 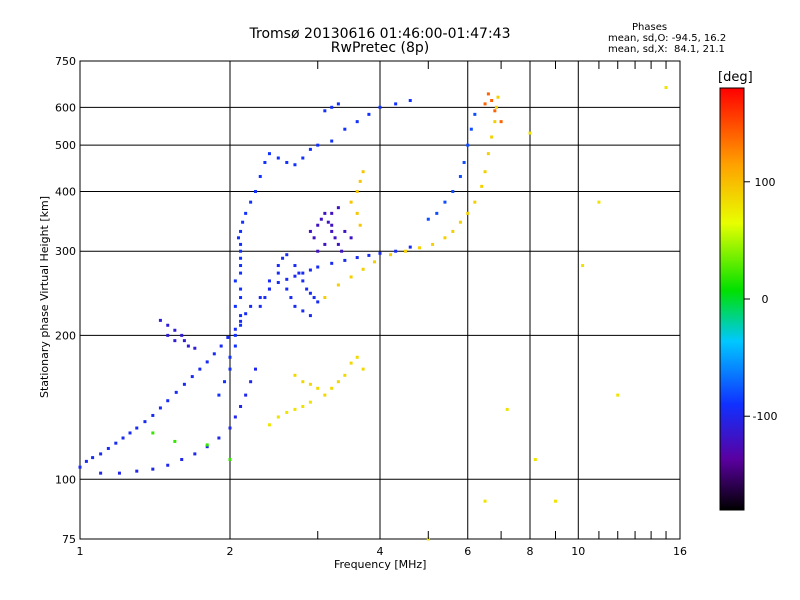 I want to click on x-tick-label: 8, so click(x=530, y=551).